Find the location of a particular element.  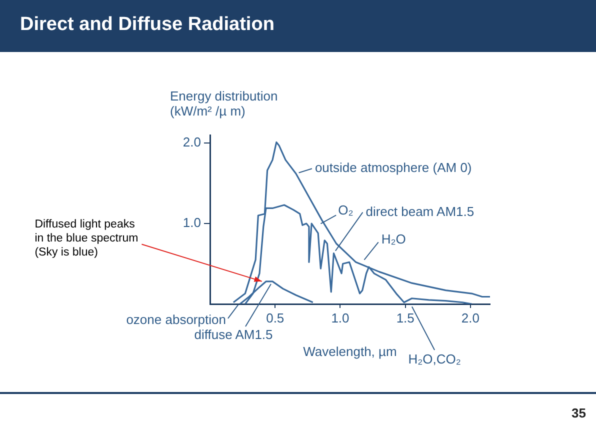

x-tick-label: 2.0 is located at coordinates (470, 318).